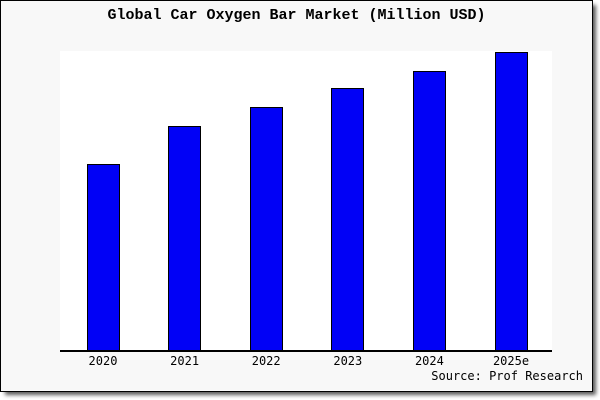  Describe the element at coordinates (348, 361) in the screenshot. I see `x-tick-label-2023: 2023` at that location.